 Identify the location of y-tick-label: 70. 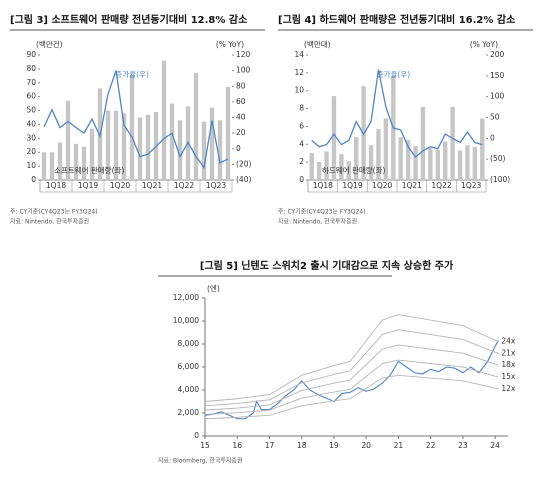
(31, 82).